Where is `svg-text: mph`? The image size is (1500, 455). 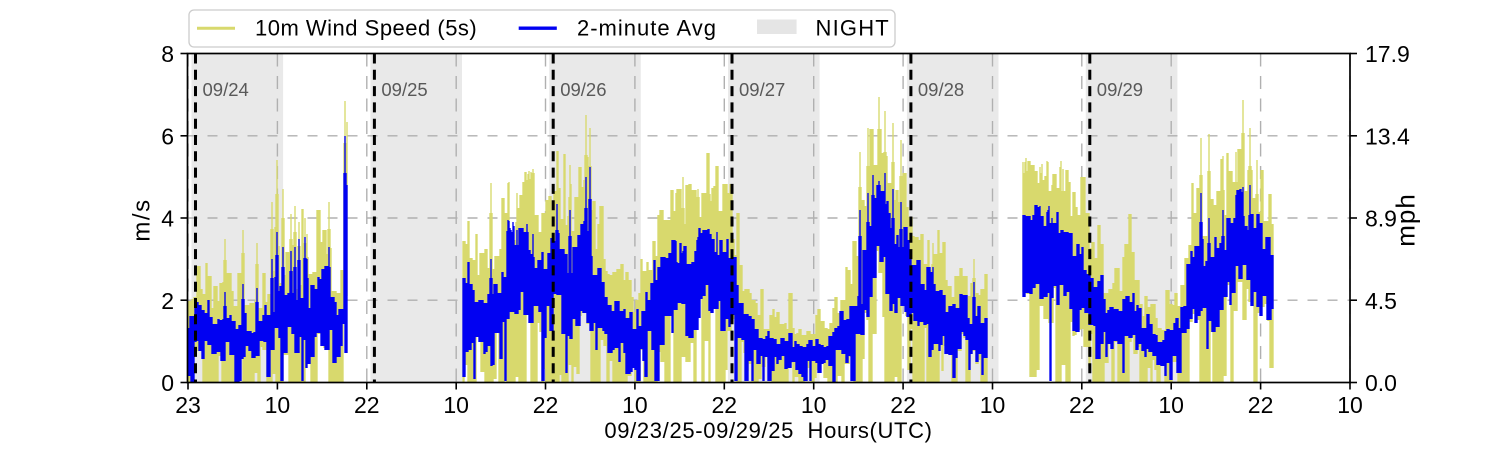
svg-text: mph is located at coordinates (1406, 220).